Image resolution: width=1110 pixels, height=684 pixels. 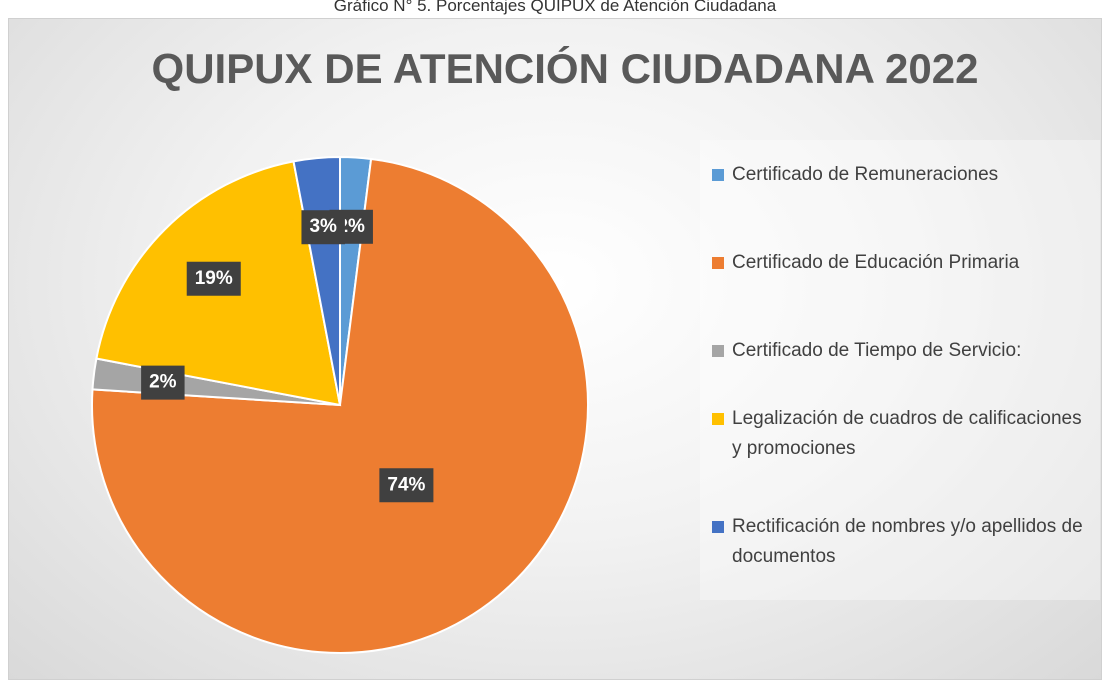 I want to click on data-label: 19%, so click(x=214, y=278).